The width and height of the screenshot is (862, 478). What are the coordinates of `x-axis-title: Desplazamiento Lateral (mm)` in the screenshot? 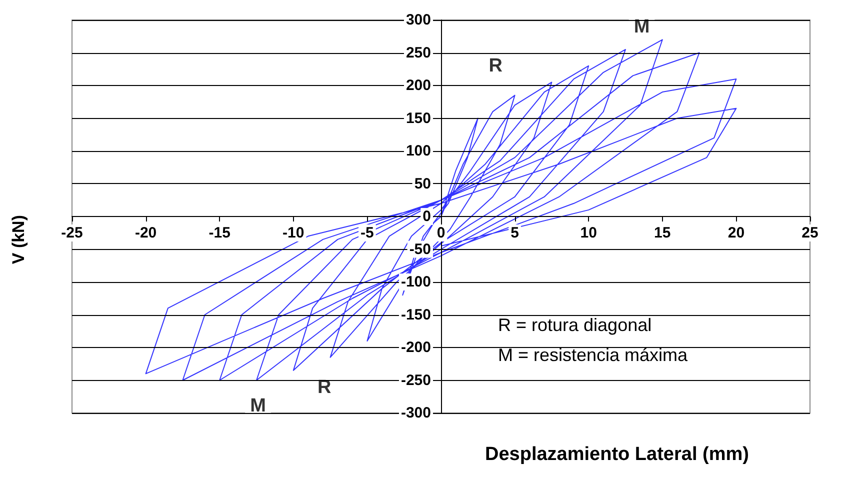 It's located at (617, 454).